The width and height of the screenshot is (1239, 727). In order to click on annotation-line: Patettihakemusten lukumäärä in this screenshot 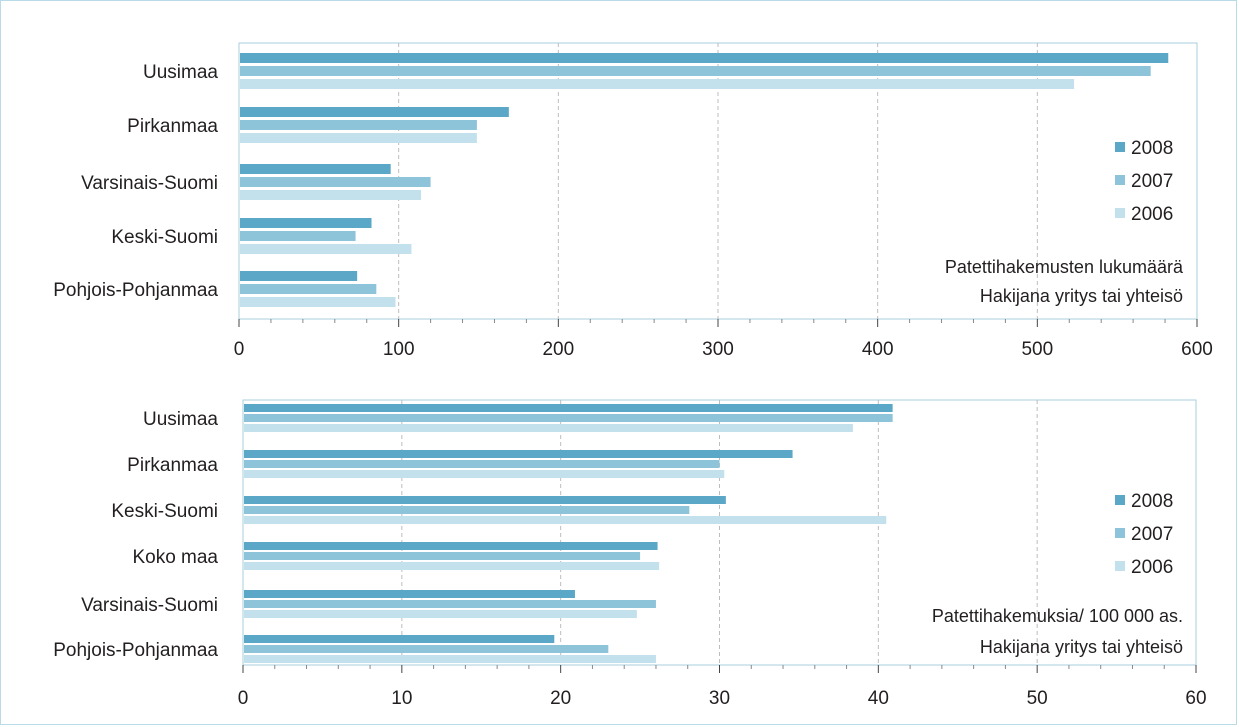, I will do `click(1064, 267)`.